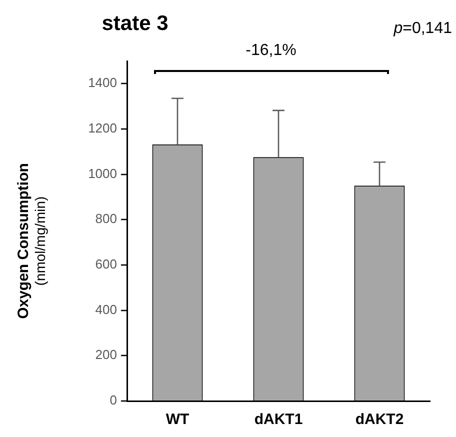 This screenshot has width=456, height=437. I want to click on y-tick-label: 1400, so click(102, 82).